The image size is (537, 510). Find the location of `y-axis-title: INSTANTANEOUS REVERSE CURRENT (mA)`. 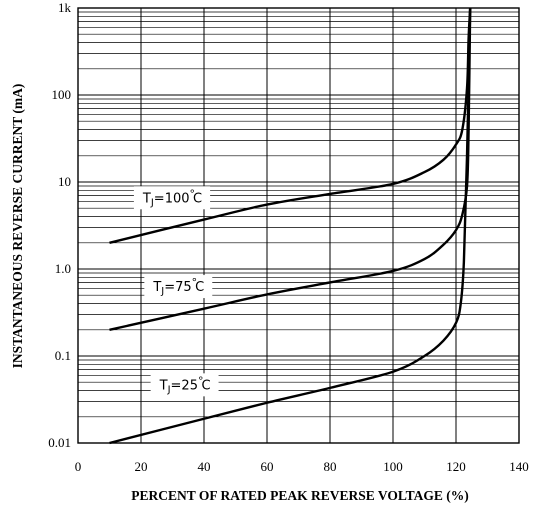

y-axis-title: INSTANTANEOUS REVERSE CURRENT (mA) is located at coordinates (17, 226).